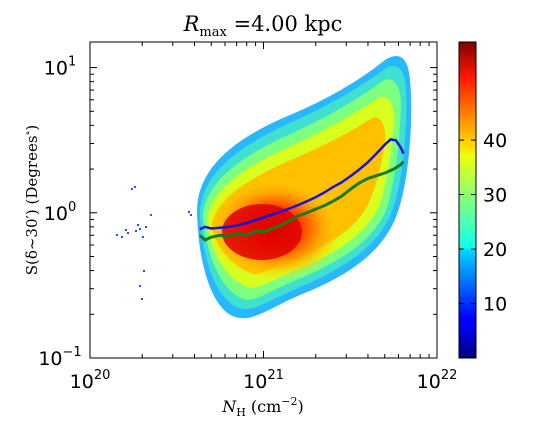 The height and width of the screenshot is (436, 545). Describe the element at coordinates (32, 200) in the screenshot. I see `y-axis-label: S(δ~30′) (Degrees∘)` at that location.